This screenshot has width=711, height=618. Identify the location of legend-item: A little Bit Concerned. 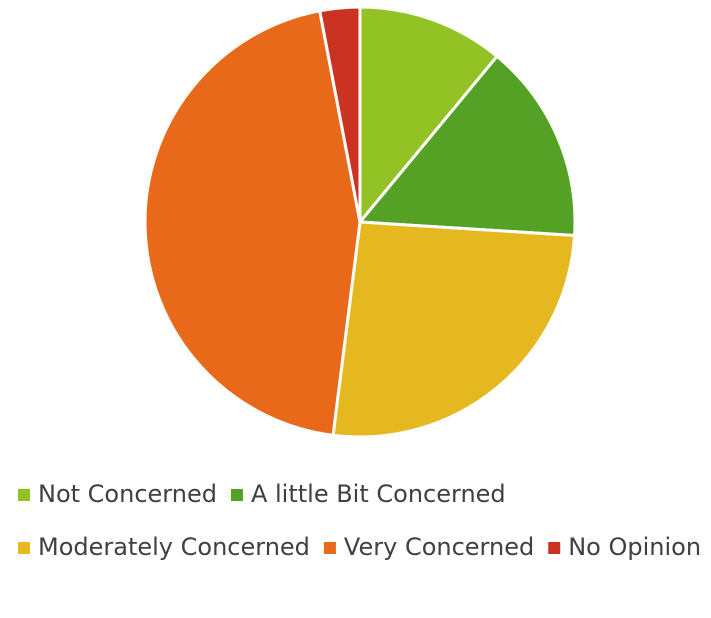
(368, 494).